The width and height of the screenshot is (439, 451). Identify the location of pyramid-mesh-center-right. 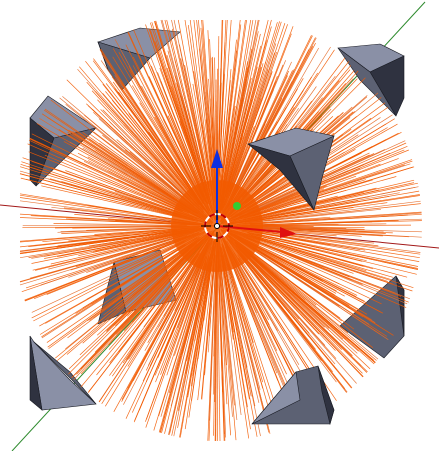
(290, 169).